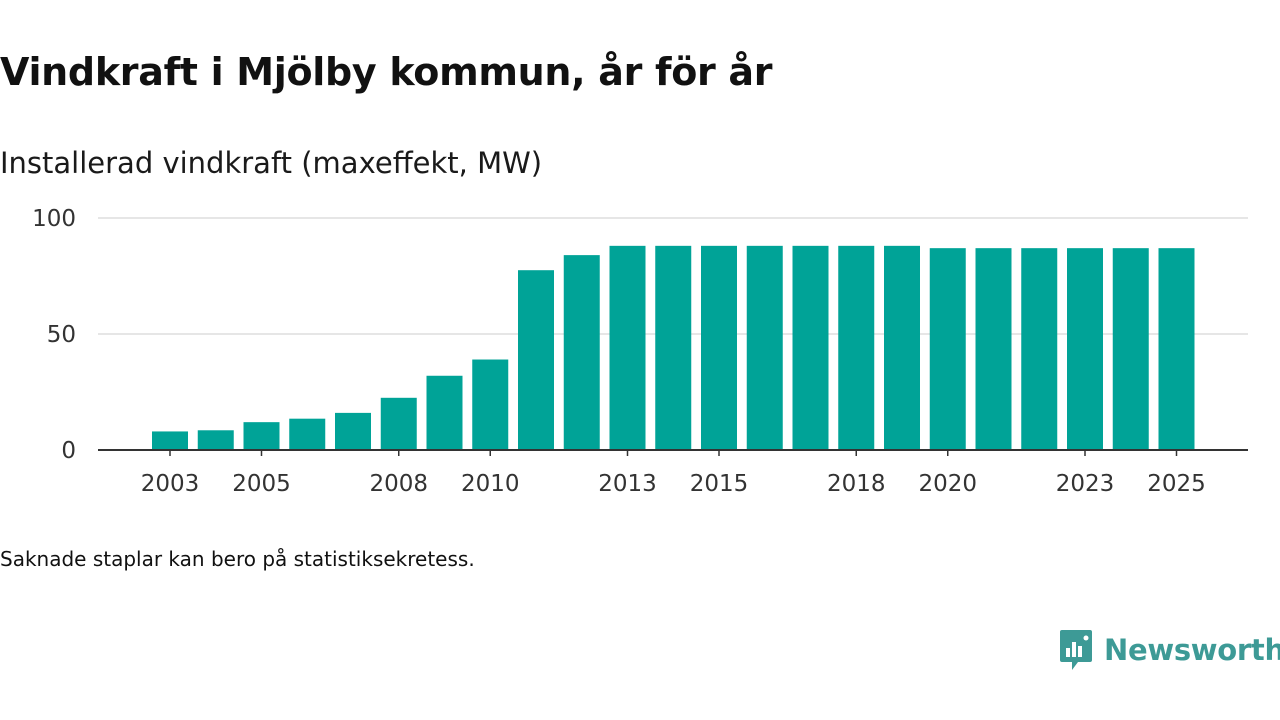 This screenshot has width=1280, height=720. I want to click on y-tick-label: 100, so click(54, 219).